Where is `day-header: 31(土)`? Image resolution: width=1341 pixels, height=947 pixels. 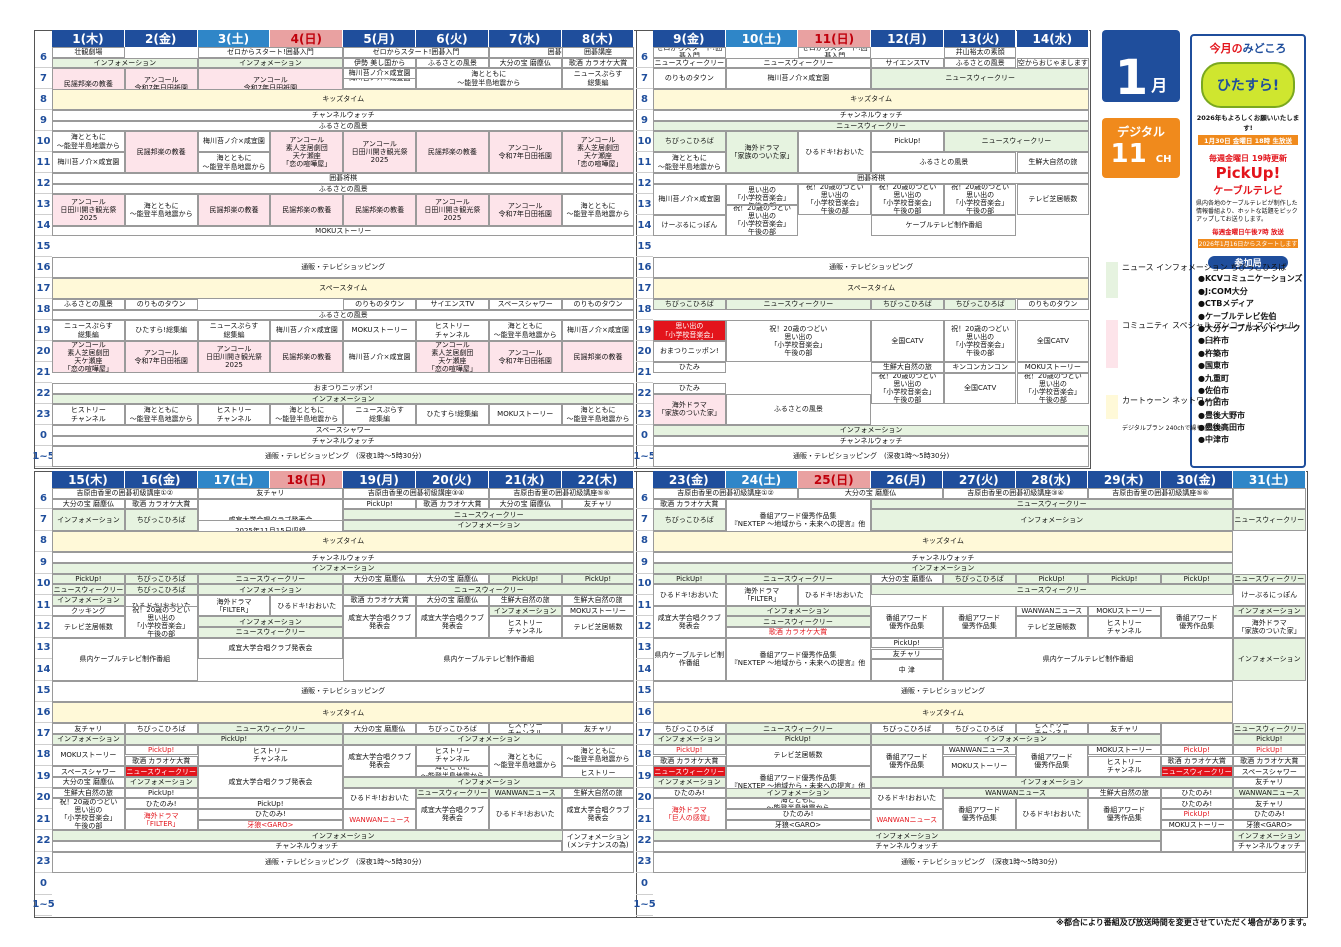
day-header: 31(土) is located at coordinates (1269, 479).